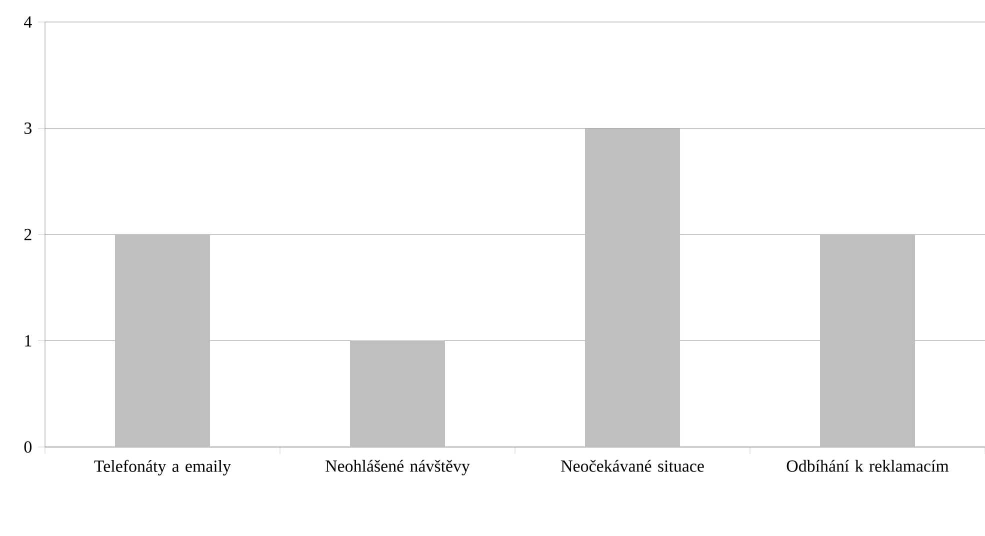 Image resolution: width=985 pixels, height=536 pixels. What do you see at coordinates (28, 340) in the screenshot?
I see `y-tick-label: 1` at bounding box center [28, 340].